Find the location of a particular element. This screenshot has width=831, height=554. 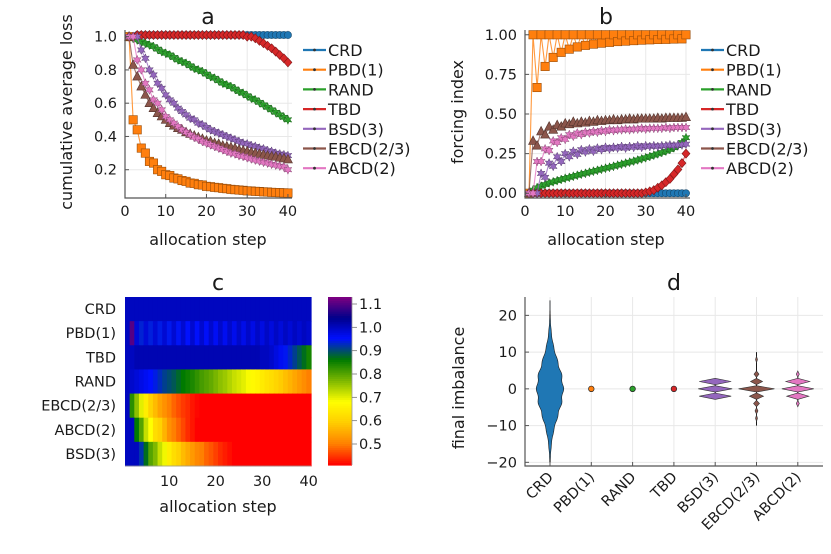

panel-d-violins is located at coordinates (674, 381).